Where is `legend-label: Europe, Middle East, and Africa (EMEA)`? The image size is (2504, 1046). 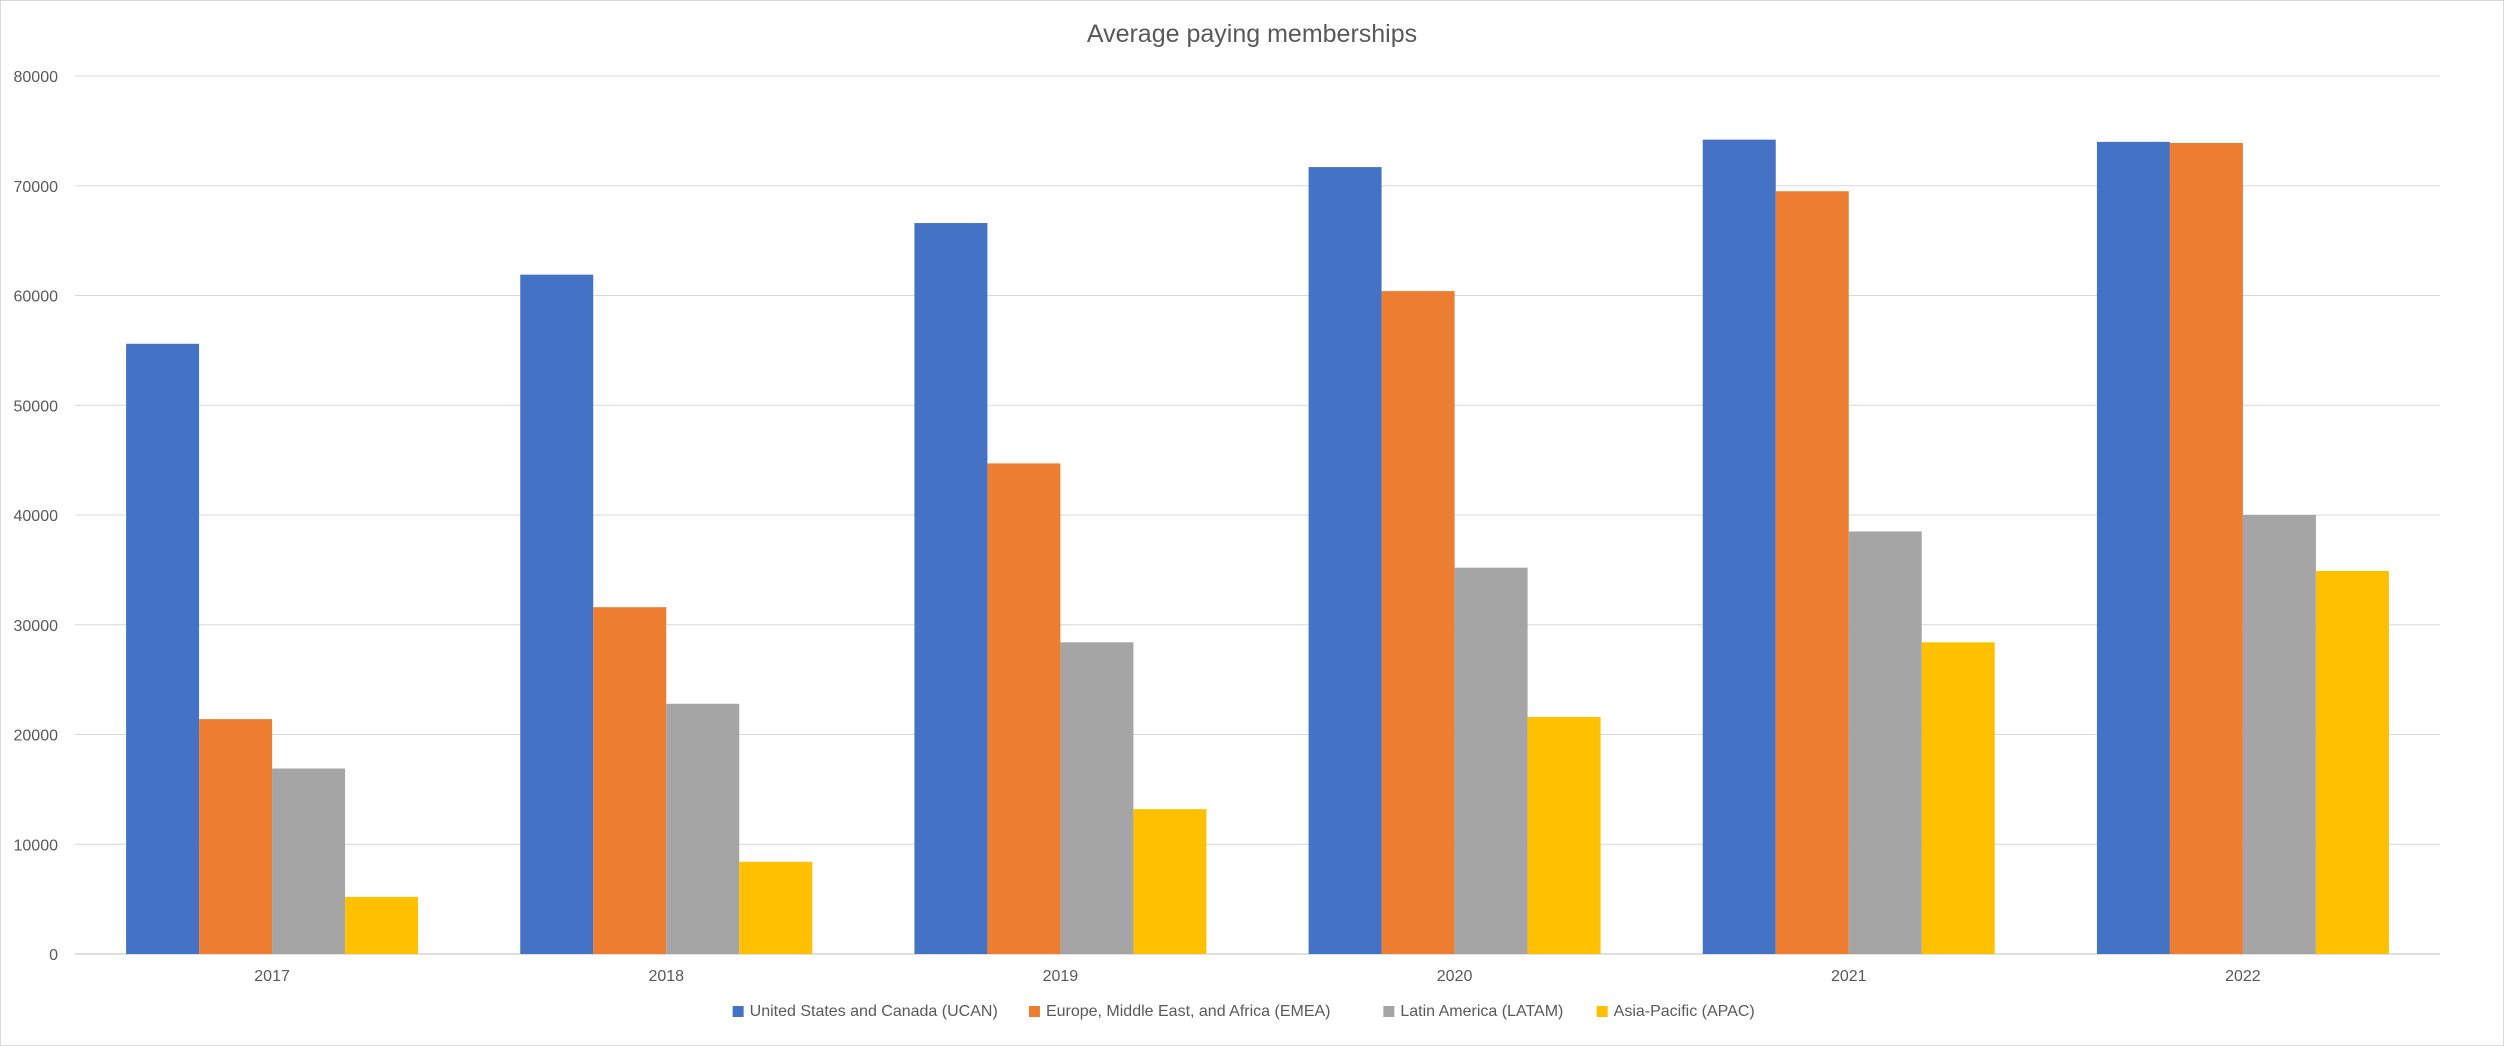 legend-label: Europe, Middle East, and Africa (EMEA) is located at coordinates (1188, 1011).